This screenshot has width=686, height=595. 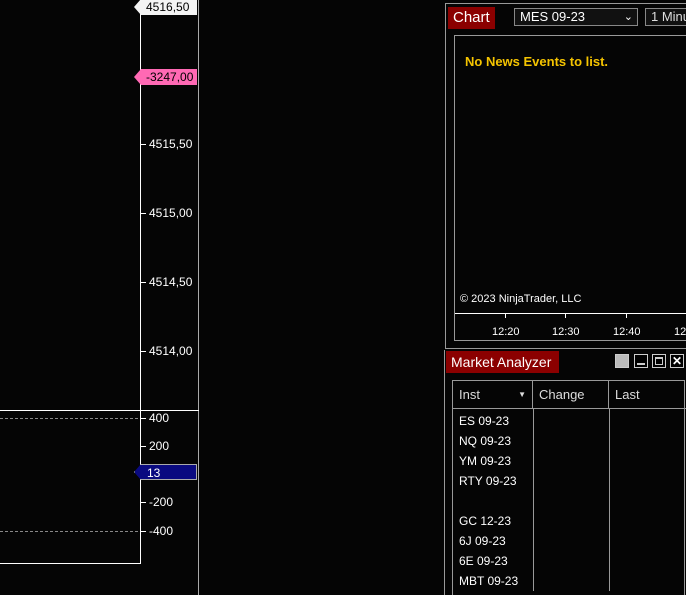 What do you see at coordinates (482, 541) in the screenshot?
I see `instrument-row: 6J 09-23` at bounding box center [482, 541].